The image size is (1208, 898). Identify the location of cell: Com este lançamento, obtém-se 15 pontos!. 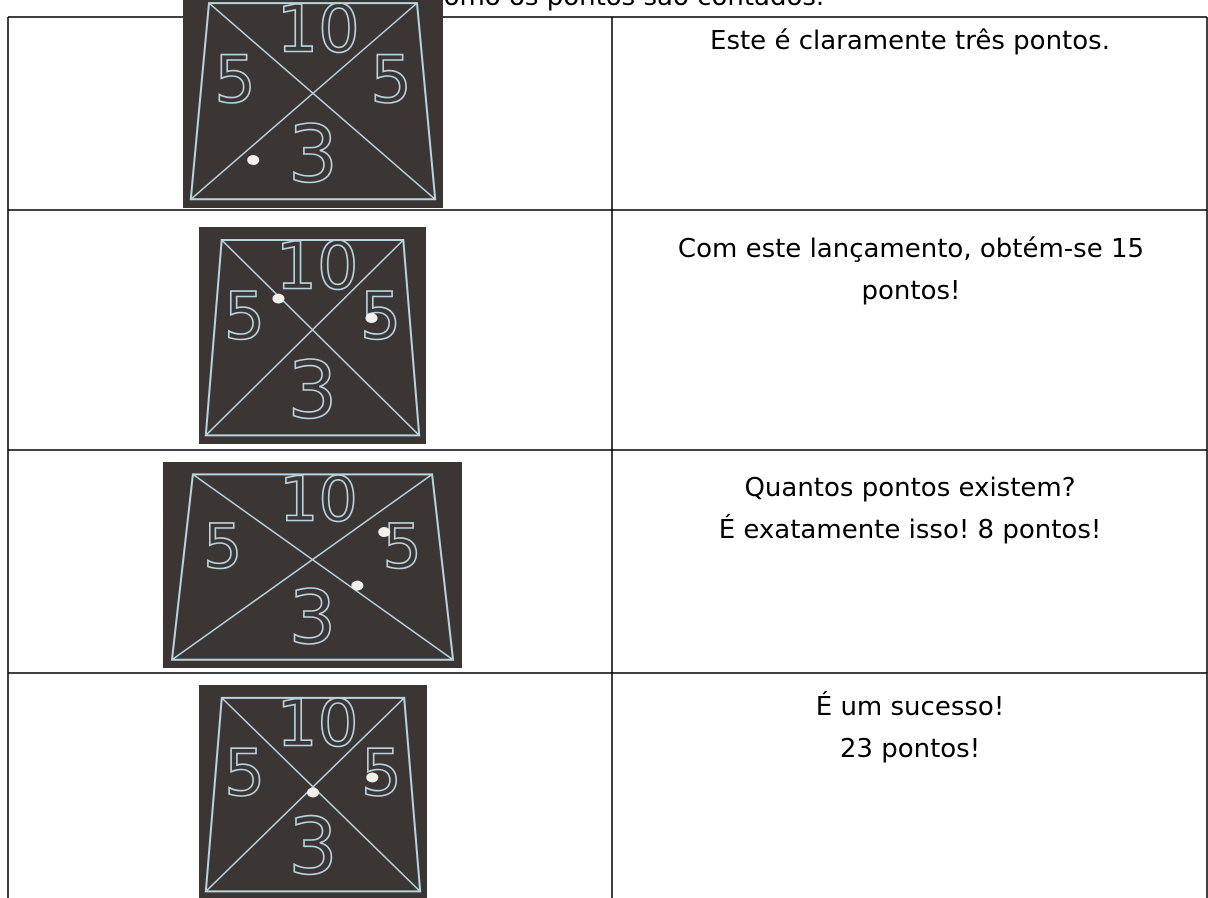
(911, 270).